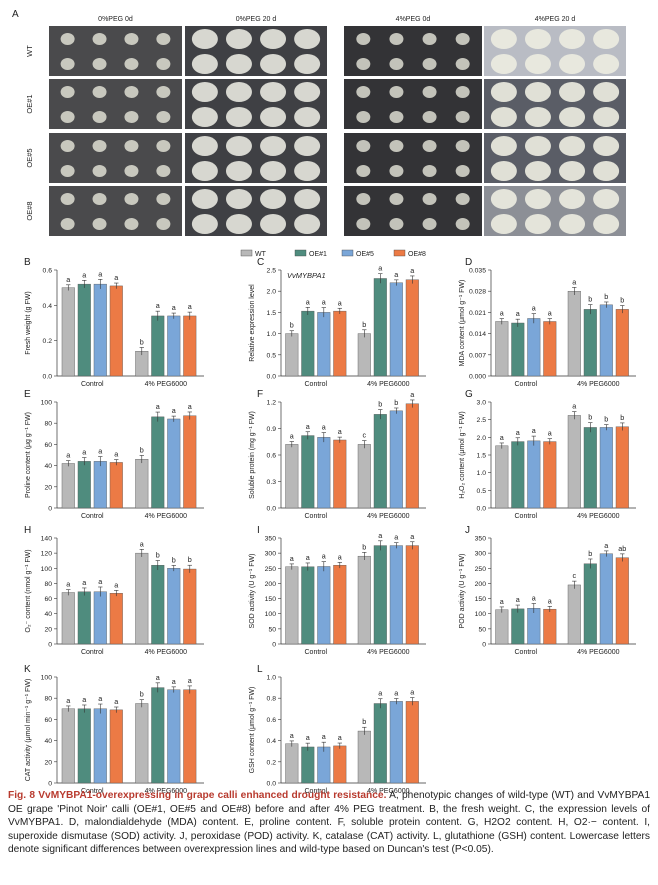  What do you see at coordinates (48, 614) in the screenshot?
I see `y-tick-label: 40` at bounding box center [48, 614].